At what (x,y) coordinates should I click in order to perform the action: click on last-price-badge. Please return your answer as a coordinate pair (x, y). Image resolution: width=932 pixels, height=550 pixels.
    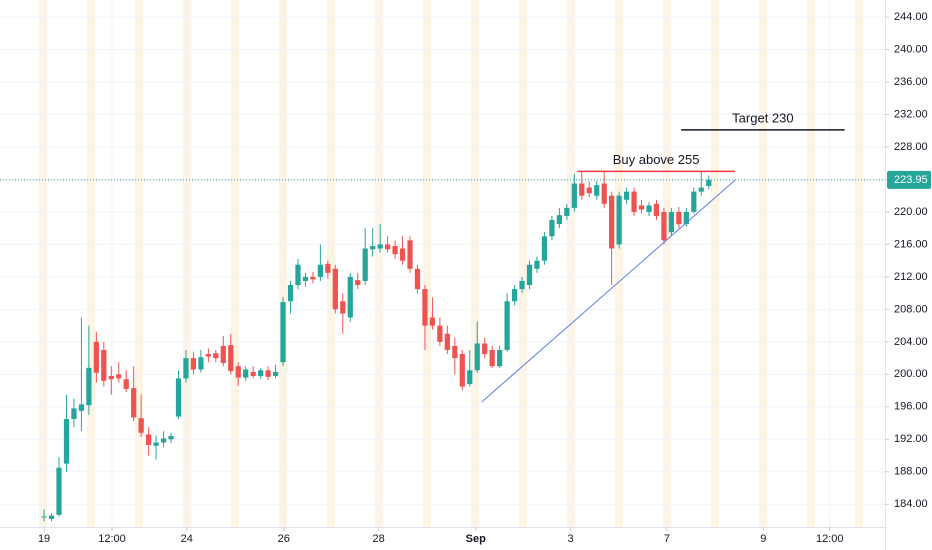
    Looking at the image, I should click on (909, 179).